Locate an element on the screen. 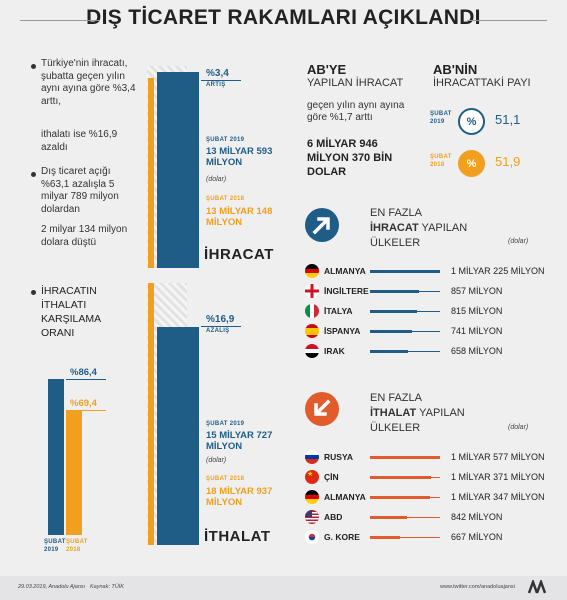  country-value: 842 MİLYON is located at coordinates (477, 517).